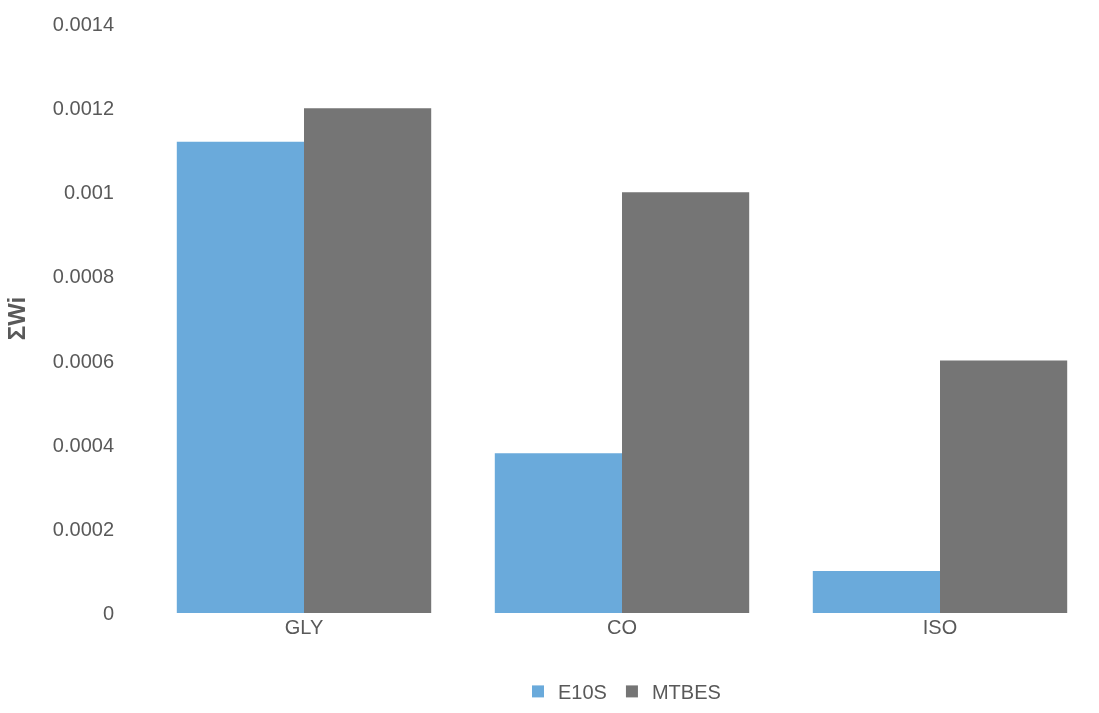 The width and height of the screenshot is (1099, 713). I want to click on y-tick-label: 0.0002, so click(83, 528).